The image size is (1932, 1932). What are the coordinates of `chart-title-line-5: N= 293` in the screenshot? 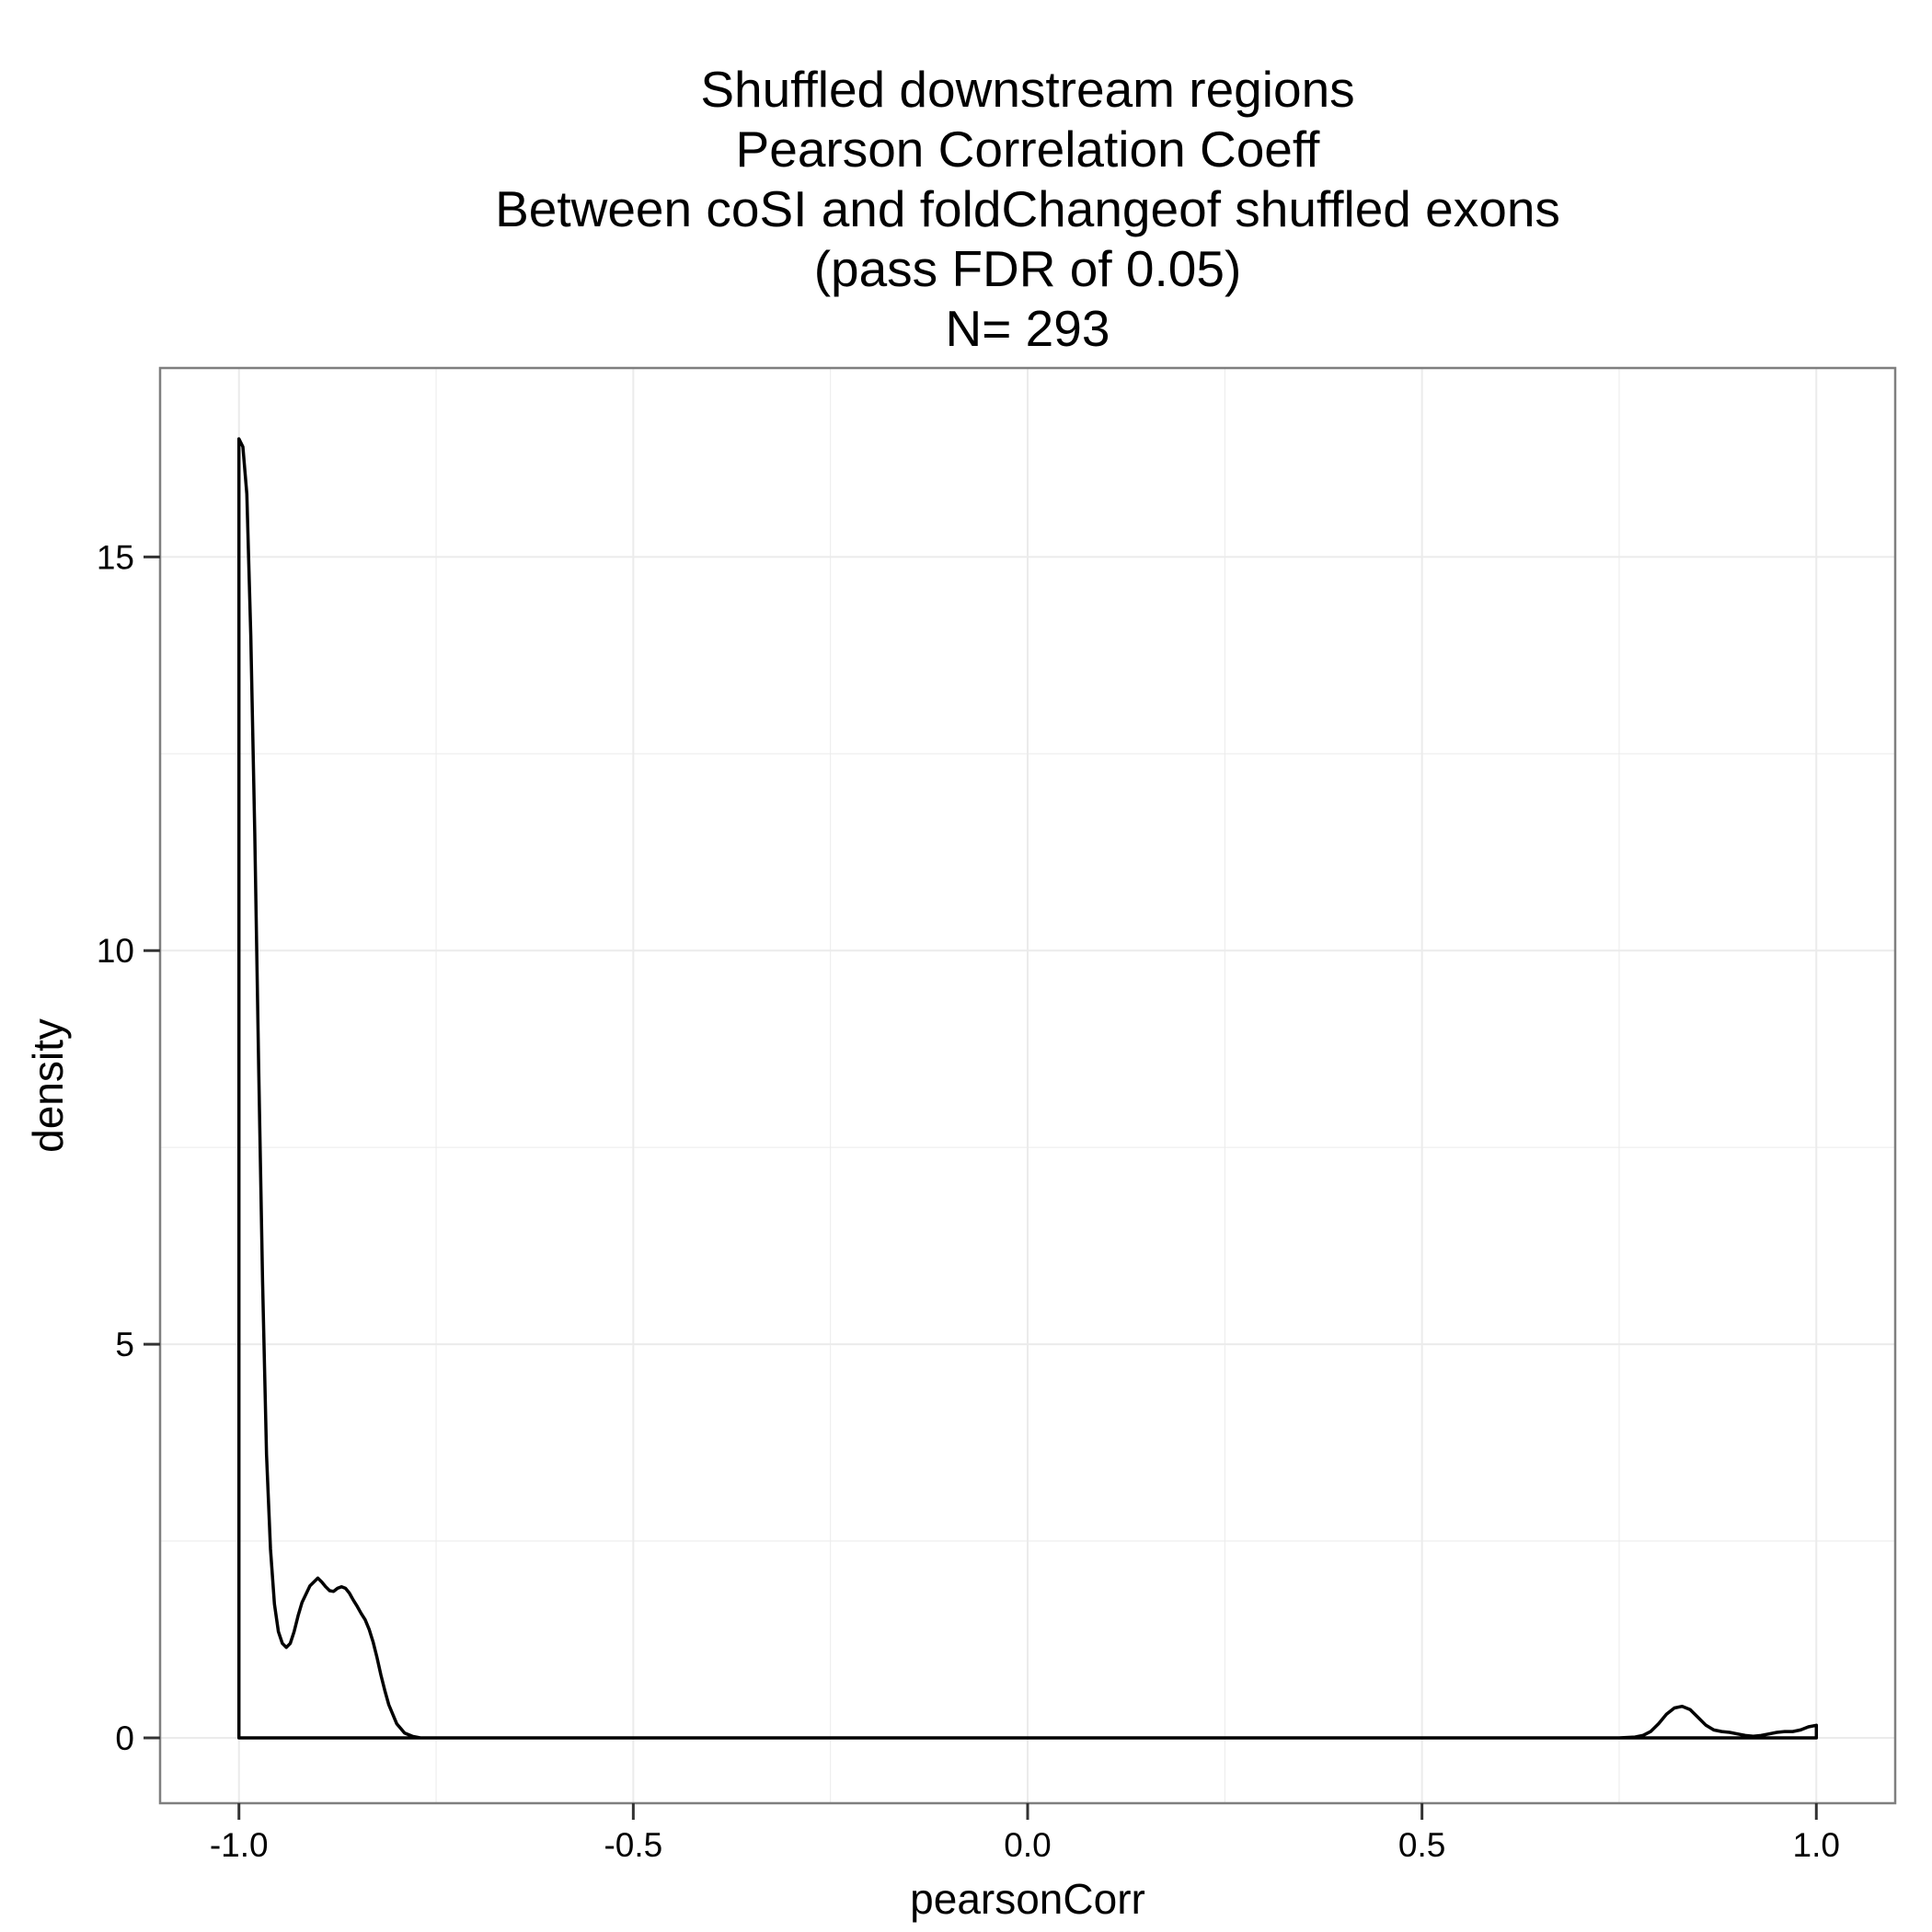 It's located at (1028, 328).